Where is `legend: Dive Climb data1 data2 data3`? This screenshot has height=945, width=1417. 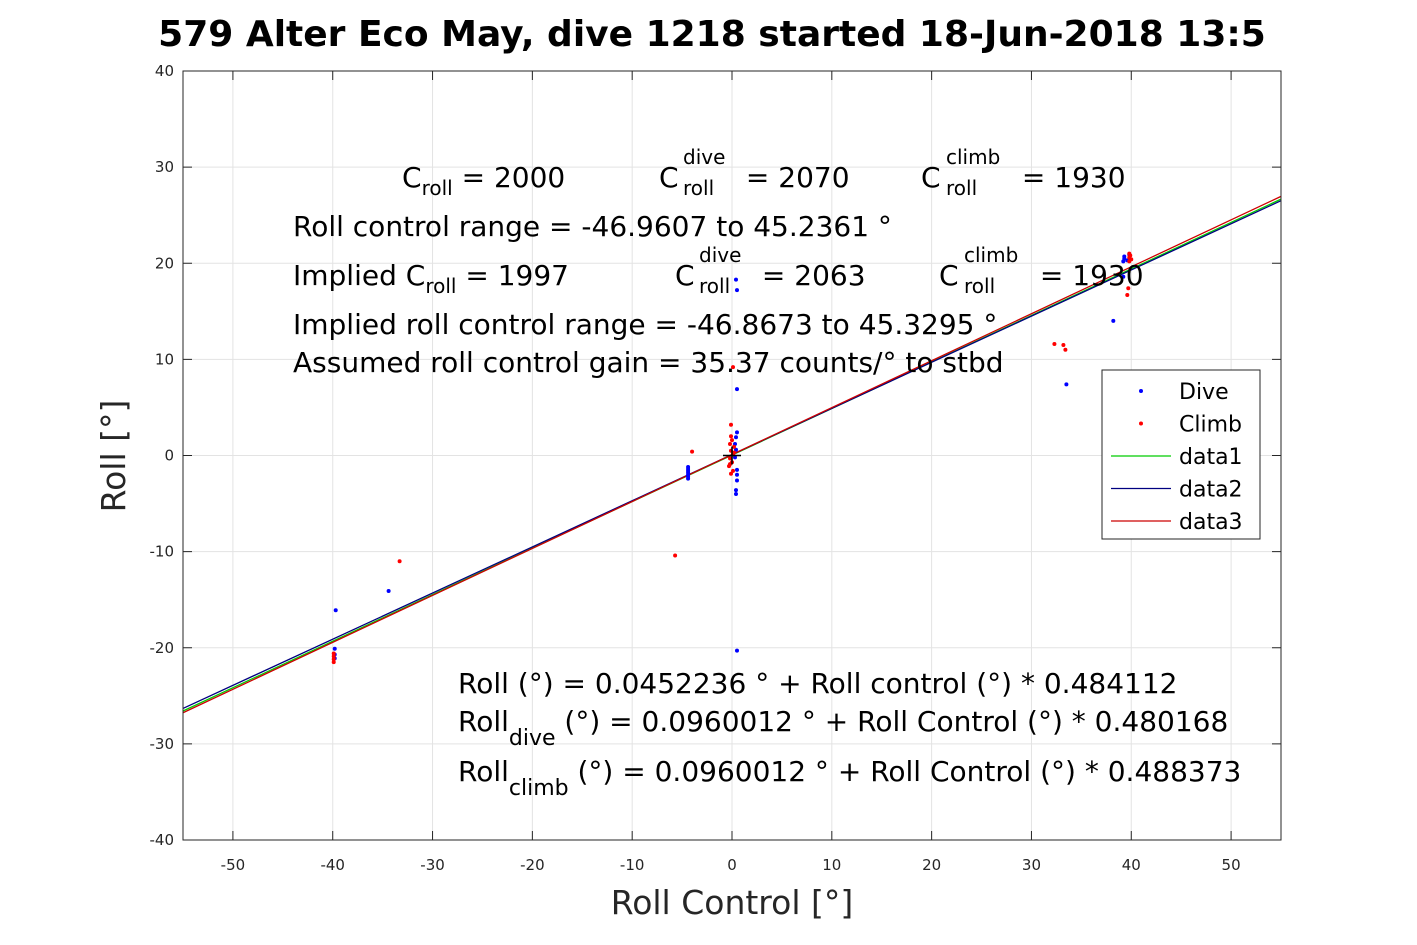 legend: Dive Climb data1 data2 data3 is located at coordinates (1181, 454).